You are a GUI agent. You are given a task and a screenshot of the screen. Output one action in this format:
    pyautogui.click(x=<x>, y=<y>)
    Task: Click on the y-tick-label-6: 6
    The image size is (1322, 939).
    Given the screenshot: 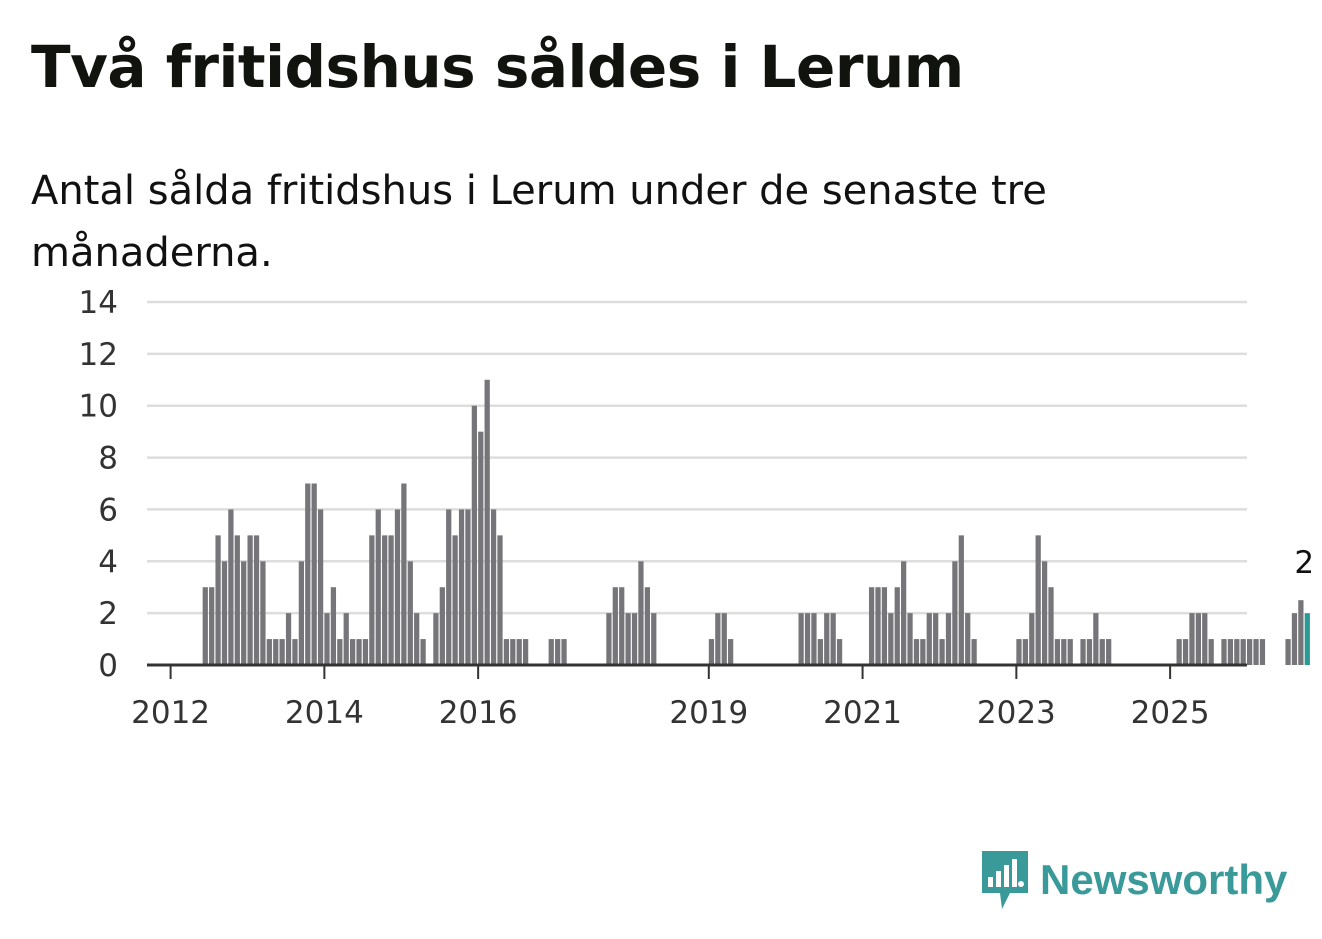 What is the action you would take?
    pyautogui.click(x=108, y=510)
    